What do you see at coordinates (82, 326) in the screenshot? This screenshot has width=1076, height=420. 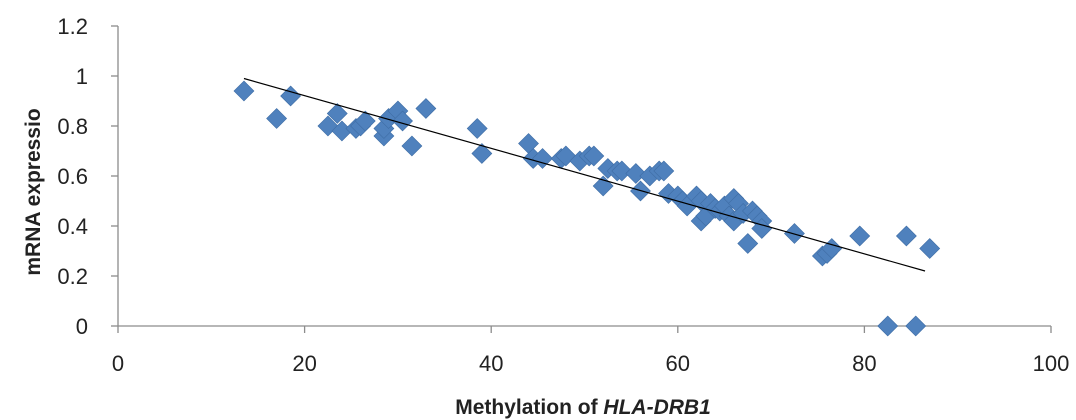 I see `y-tick-label: 0` at bounding box center [82, 326].